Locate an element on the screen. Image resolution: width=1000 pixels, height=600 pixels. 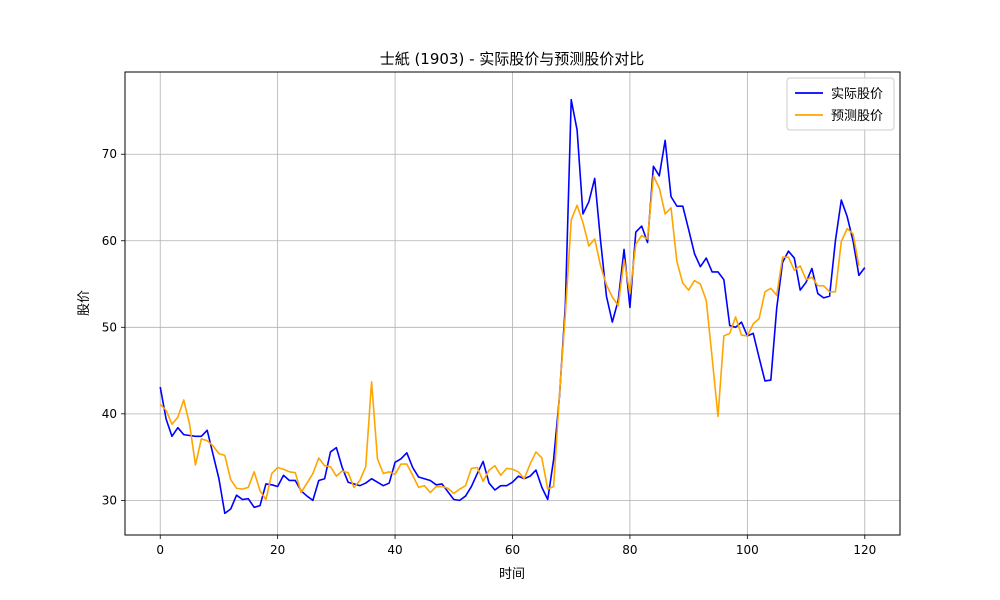
y-tick-label: 60 is located at coordinates (109, 241).